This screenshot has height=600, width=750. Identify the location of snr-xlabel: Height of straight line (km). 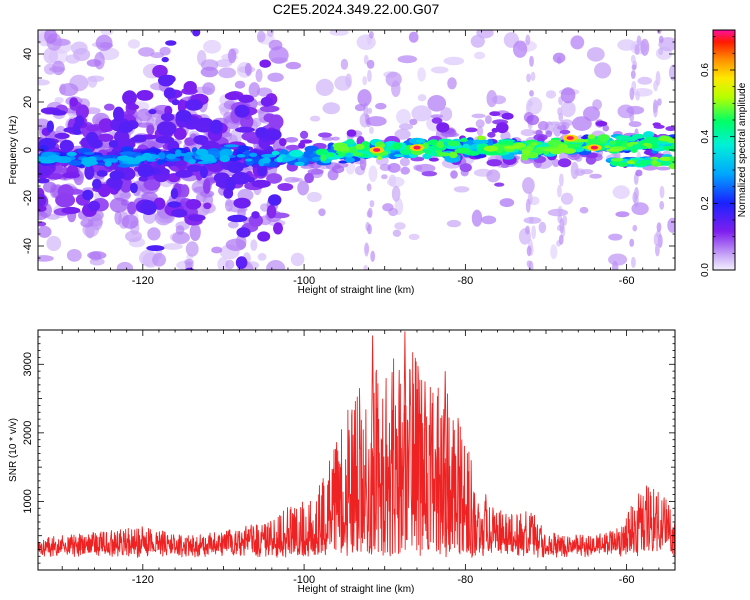
(356, 589).